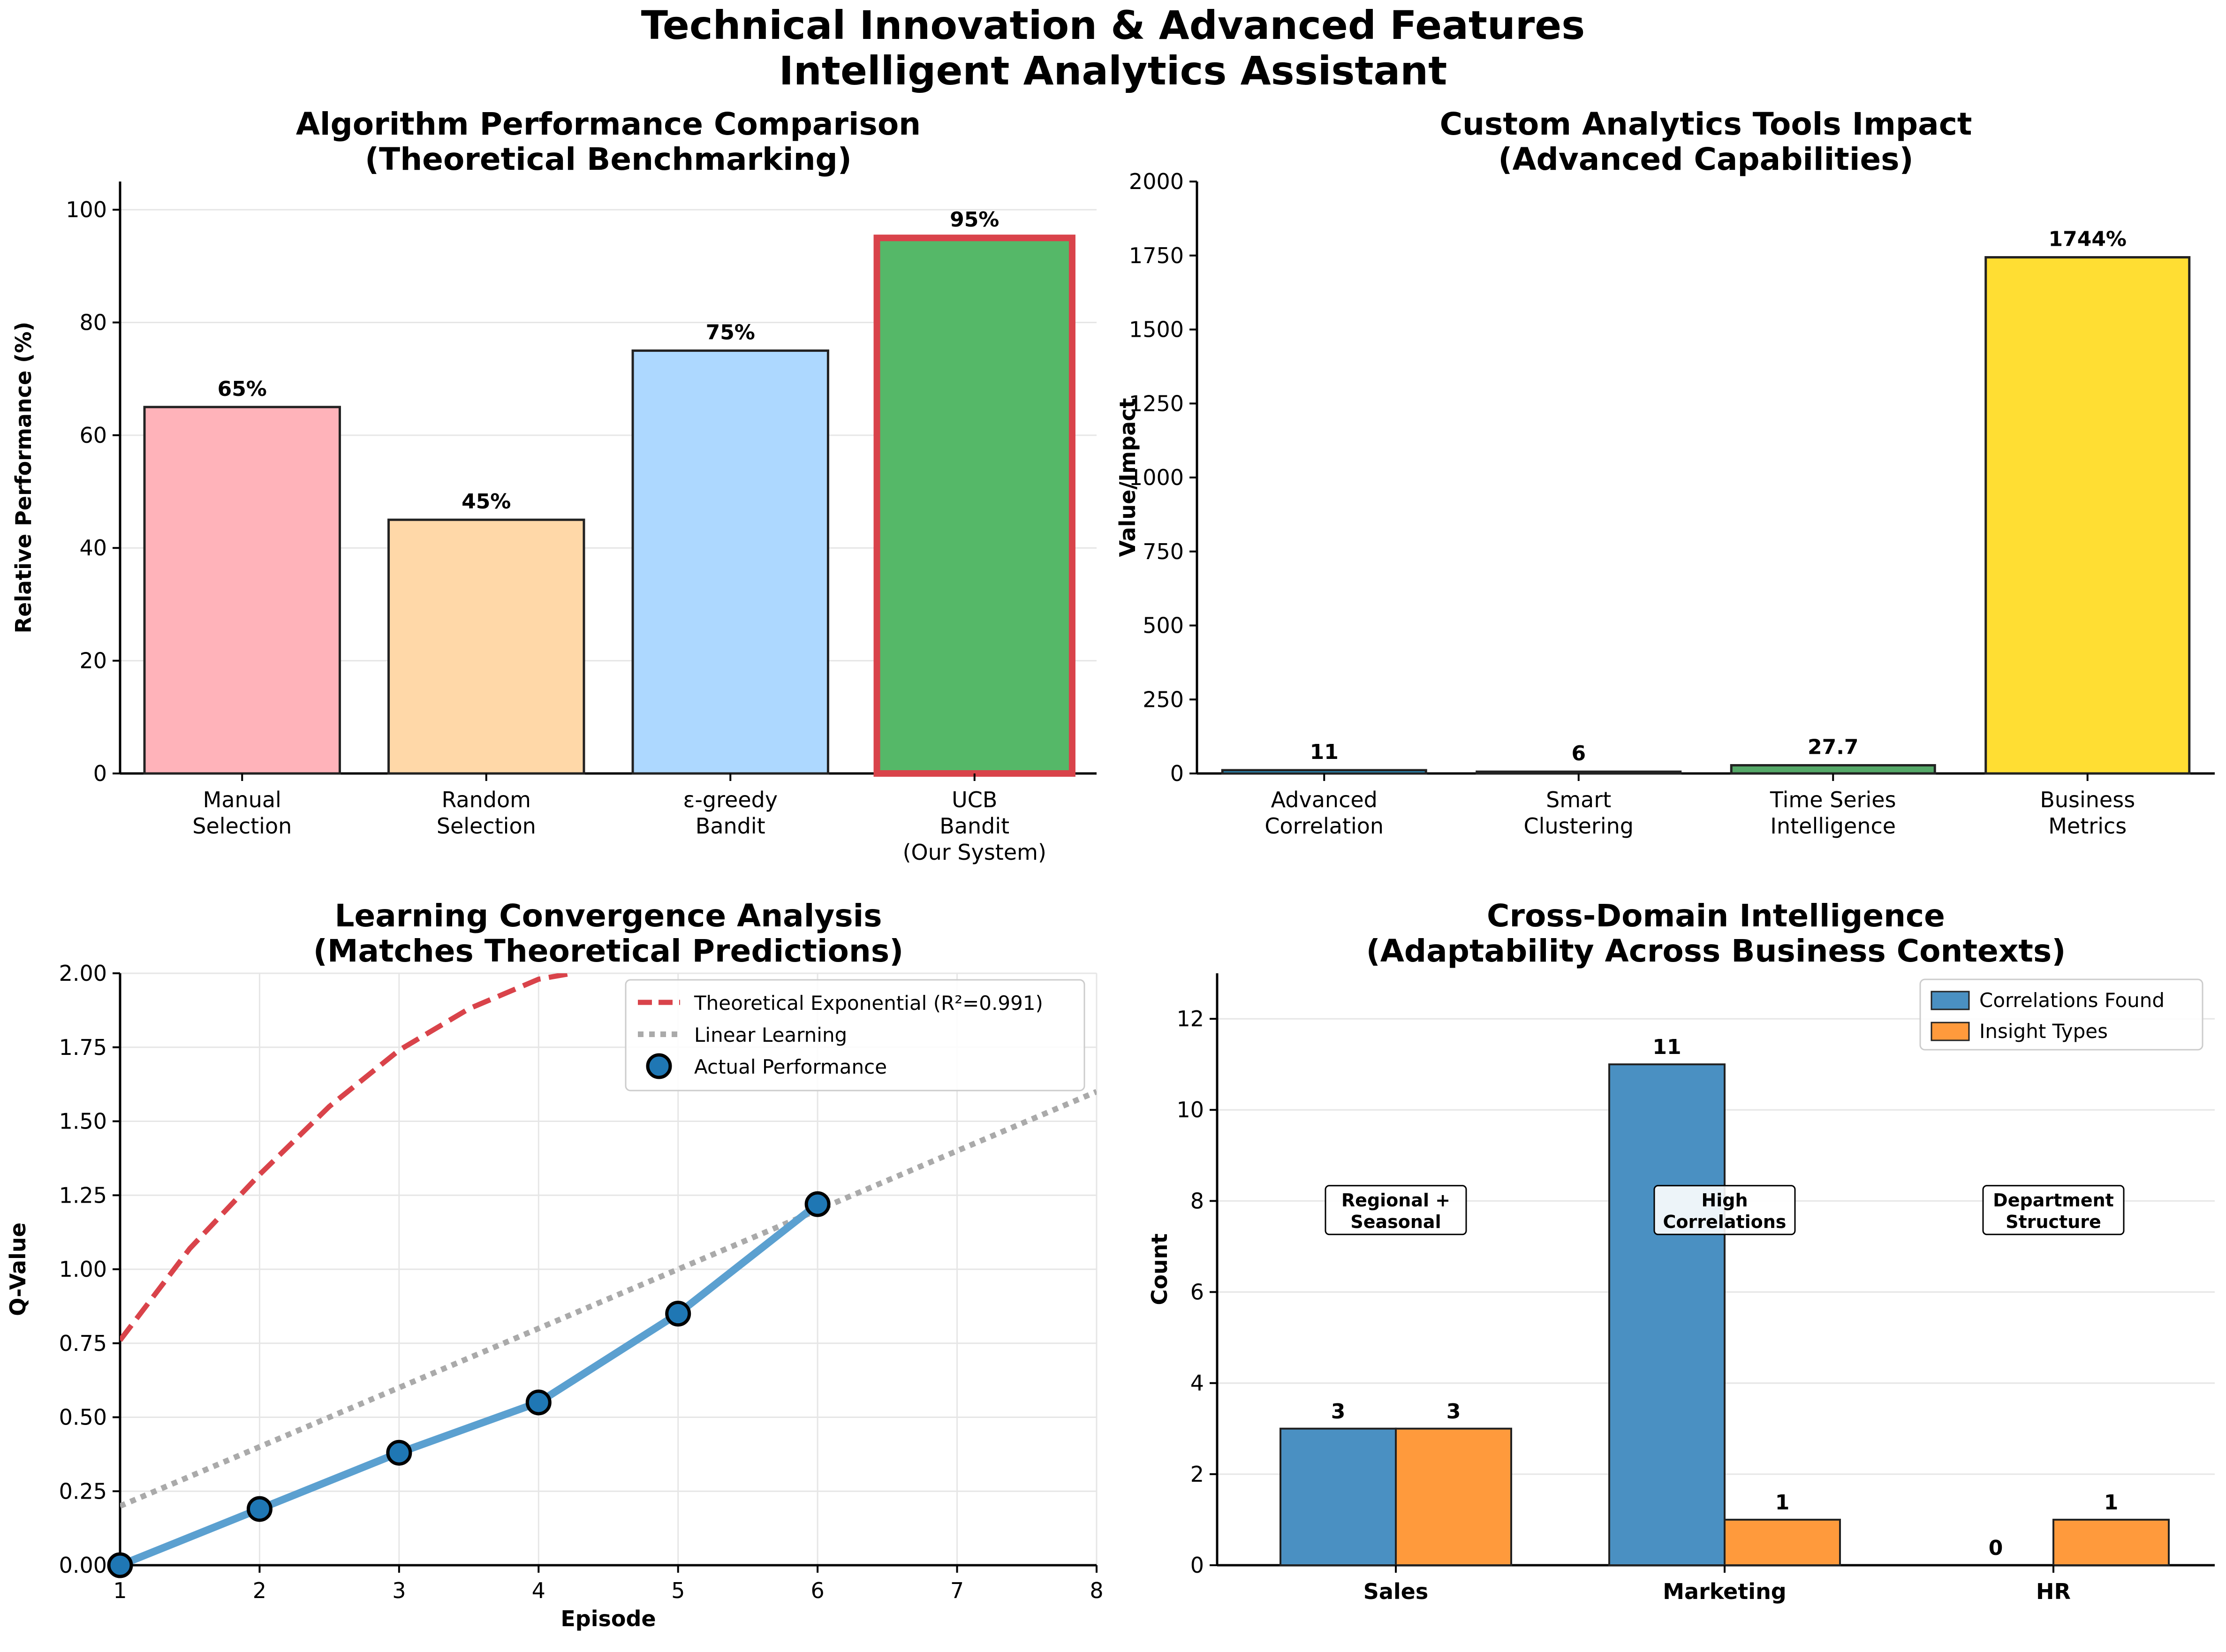  Describe the element at coordinates (1163, 699) in the screenshot. I see `y-tick-label: 250` at that location.